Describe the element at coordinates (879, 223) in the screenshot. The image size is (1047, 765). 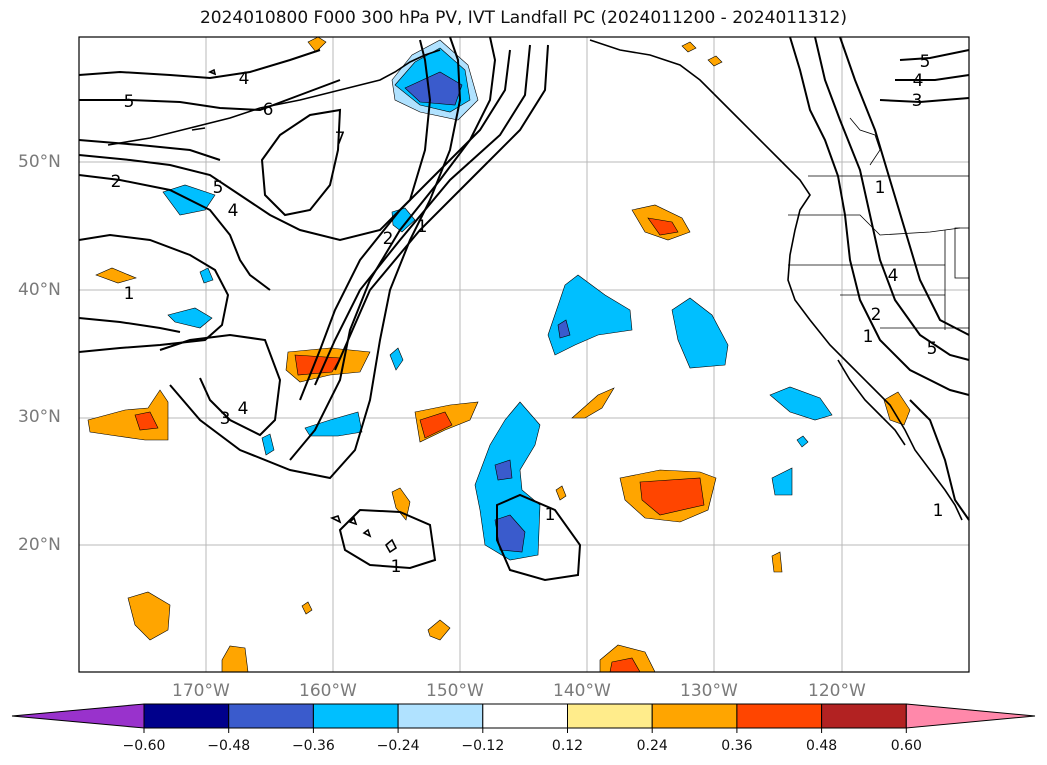
I see `borders` at that location.